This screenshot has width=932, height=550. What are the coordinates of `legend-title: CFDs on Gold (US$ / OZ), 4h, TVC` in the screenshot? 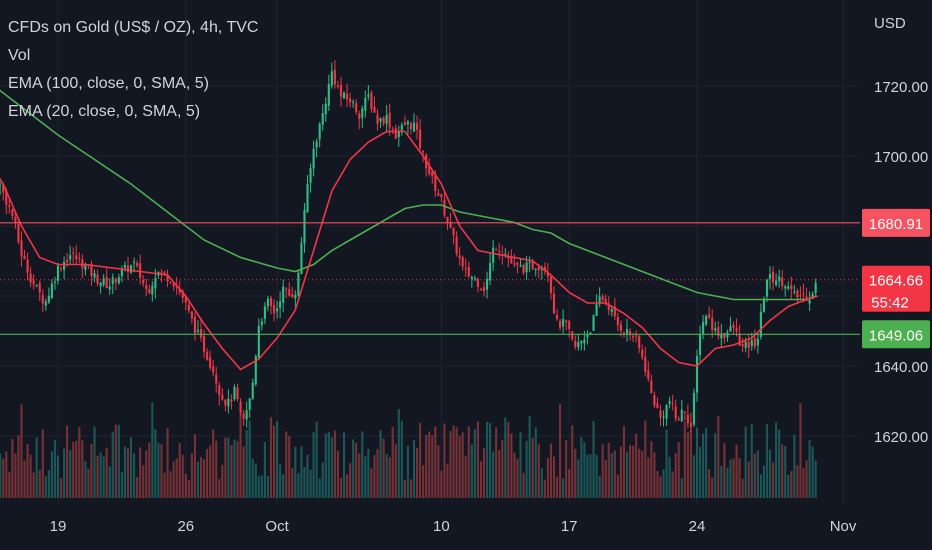 It's located at (133, 27).